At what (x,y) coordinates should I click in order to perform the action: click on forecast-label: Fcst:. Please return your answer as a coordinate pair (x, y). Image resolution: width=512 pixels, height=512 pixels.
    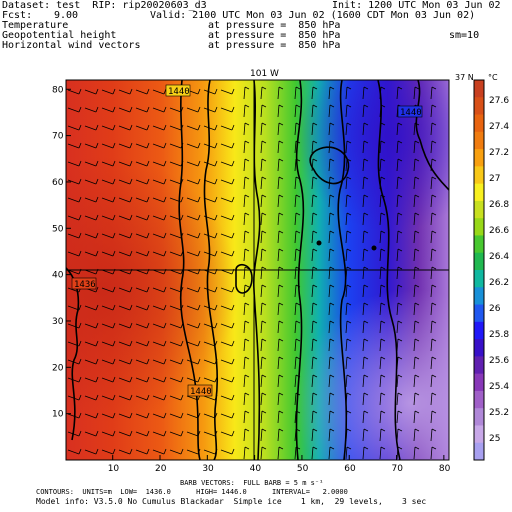
    Looking at the image, I should click on (17, 15).